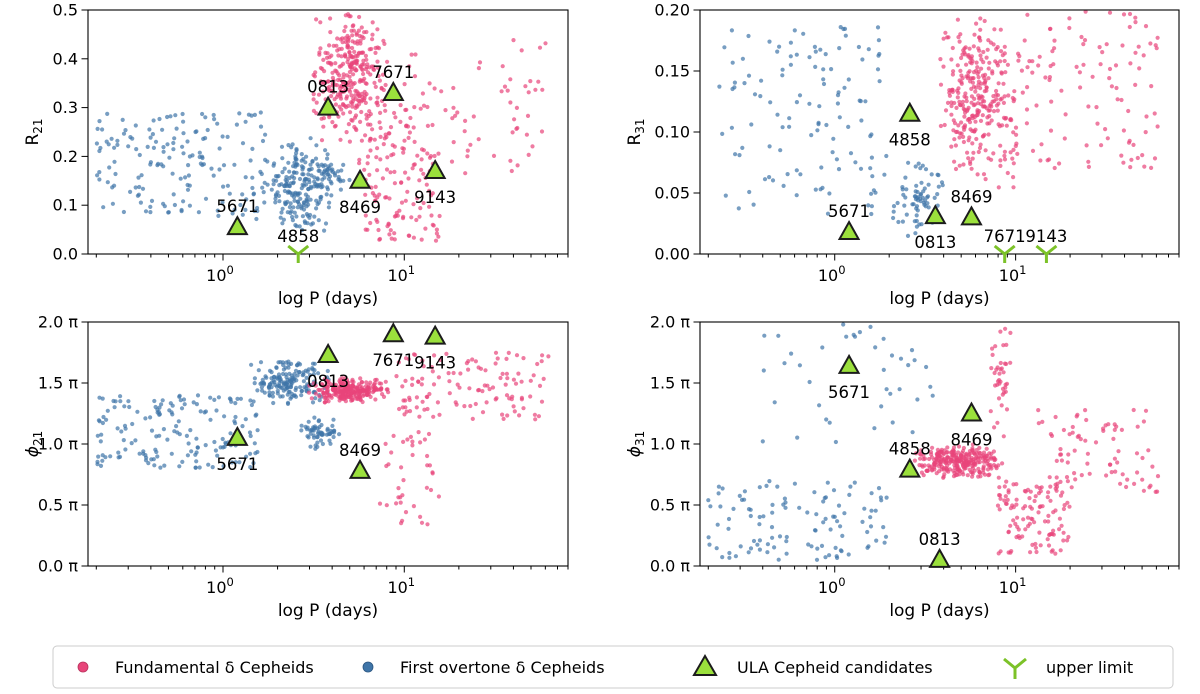 Image resolution: width=1200 pixels, height=694 pixels. What do you see at coordinates (910, 449) in the screenshot?
I see `candidate-label: 4858` at bounding box center [910, 449].